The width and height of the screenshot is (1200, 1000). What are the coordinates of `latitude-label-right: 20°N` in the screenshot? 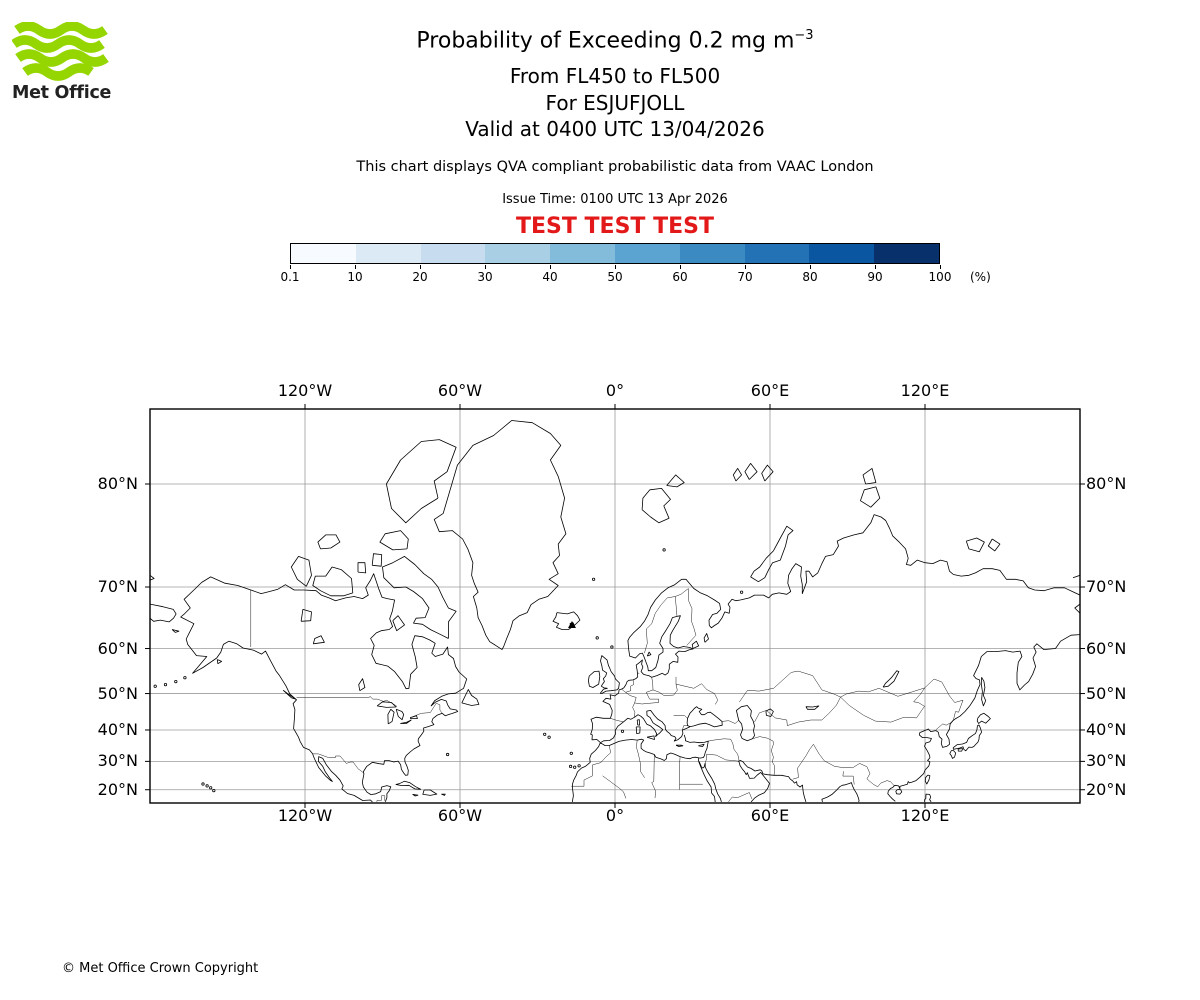 It's located at (1106, 789).